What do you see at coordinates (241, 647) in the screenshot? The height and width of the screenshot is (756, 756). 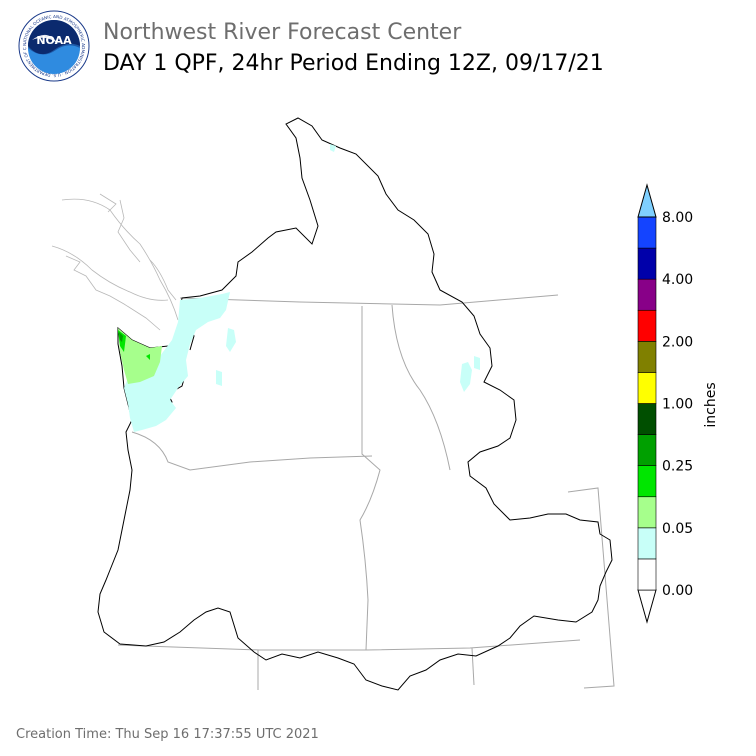 I see `or-ca-border` at bounding box center [241, 647].